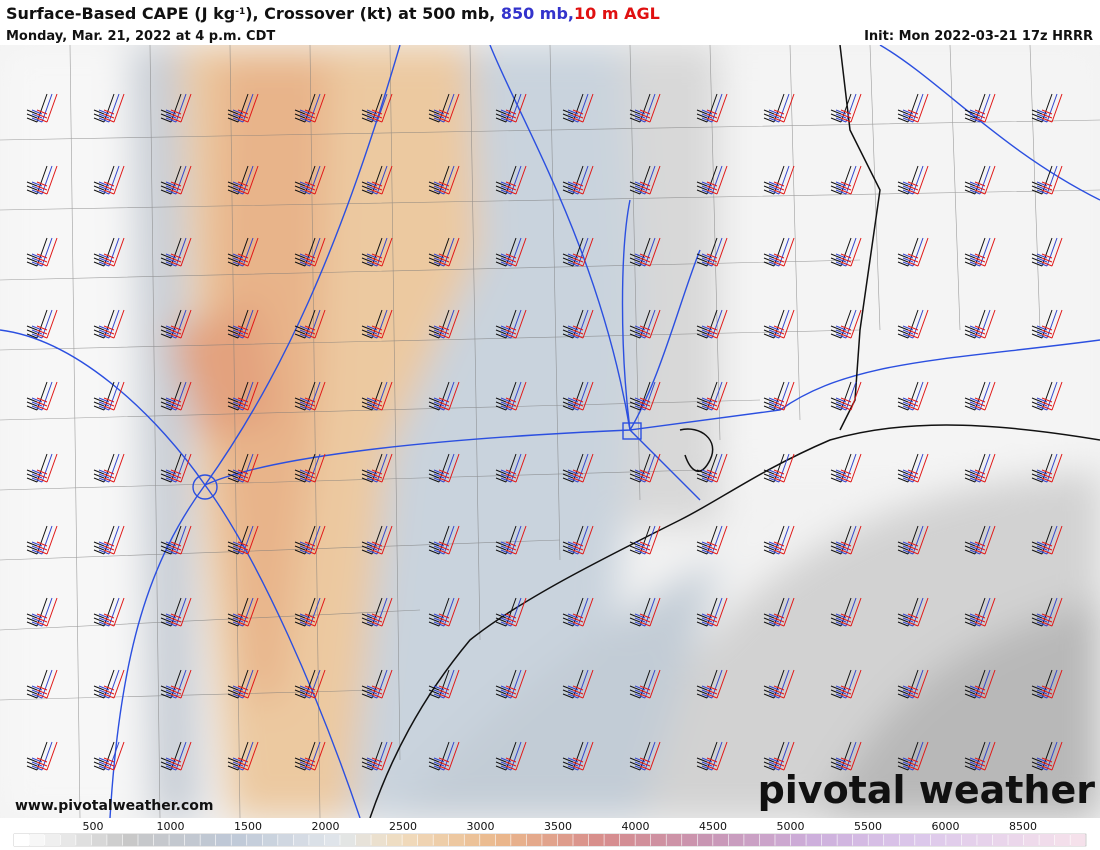  What do you see at coordinates (171, 826) in the screenshot?
I see `colorbar-label: 1000` at bounding box center [171, 826].